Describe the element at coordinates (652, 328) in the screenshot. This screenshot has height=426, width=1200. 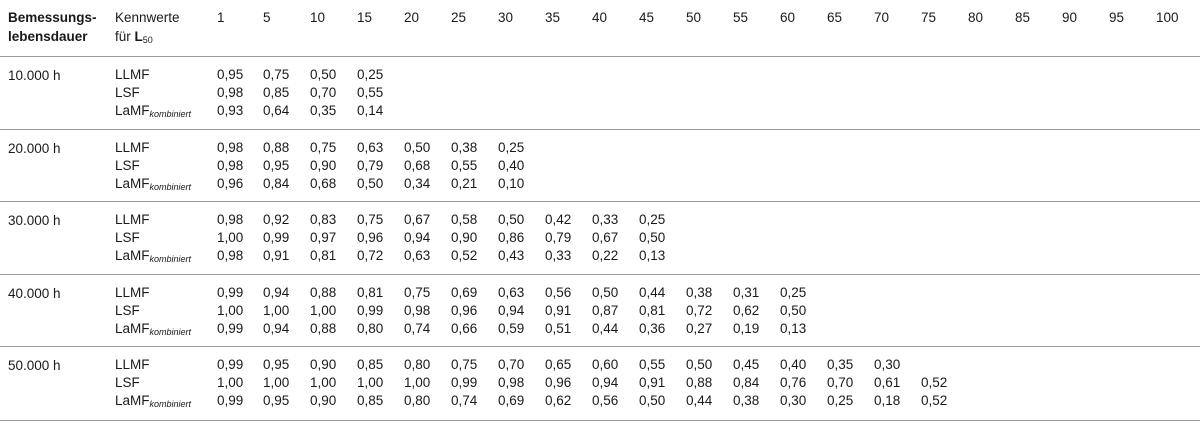
I see `value-cell-lamf: 0,36` at that location.